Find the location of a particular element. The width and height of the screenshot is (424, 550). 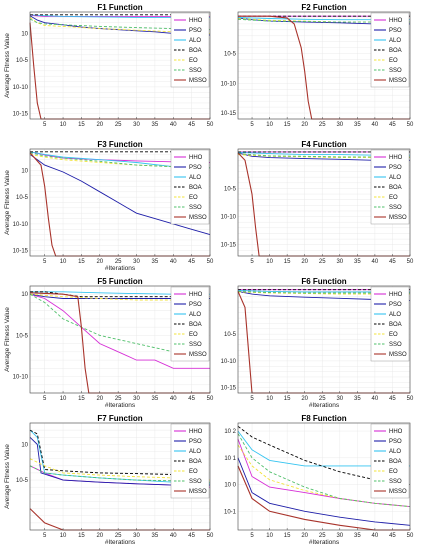

series-line-msso is located at coordinates (324, 67).